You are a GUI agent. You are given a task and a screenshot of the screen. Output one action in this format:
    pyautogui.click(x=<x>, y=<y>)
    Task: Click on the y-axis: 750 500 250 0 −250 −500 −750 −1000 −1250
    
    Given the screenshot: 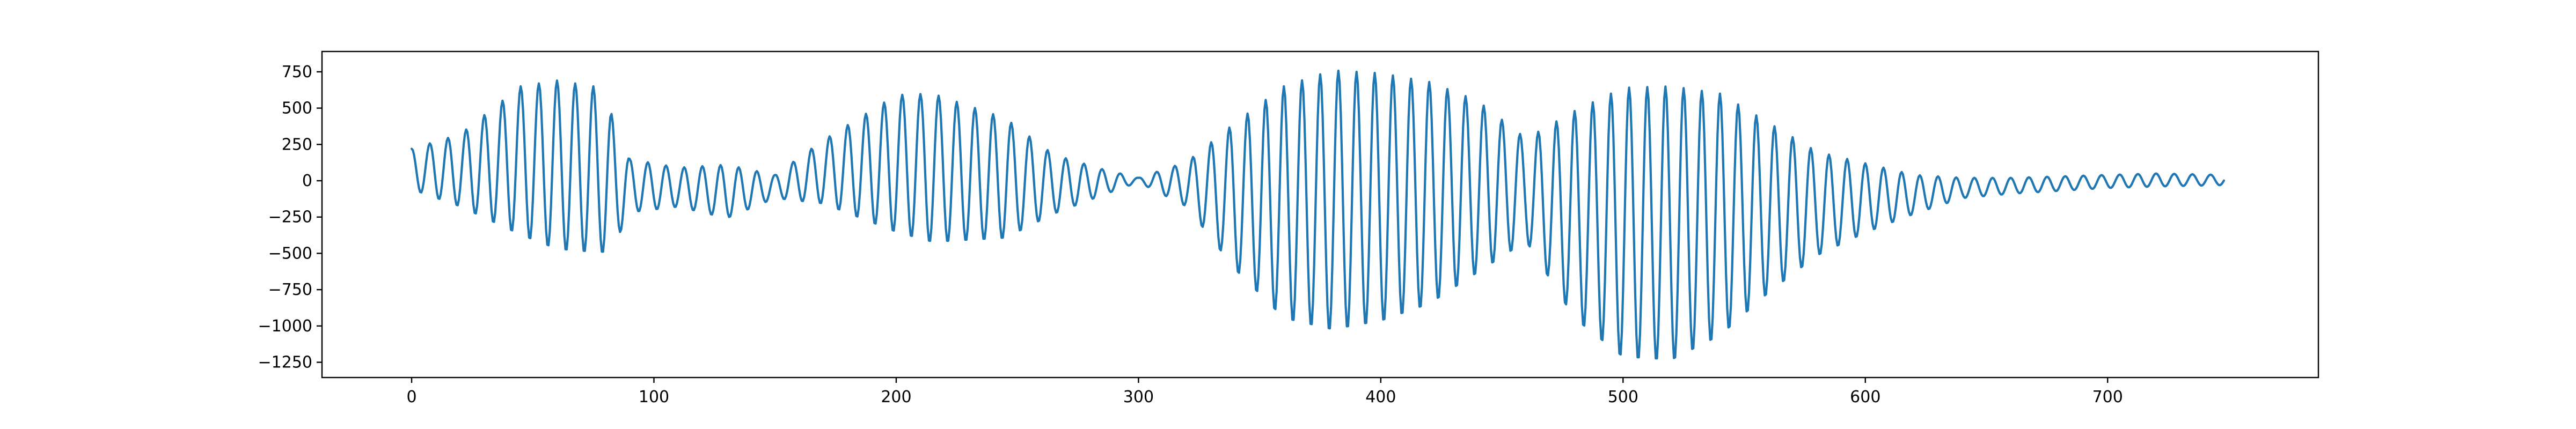 What is the action you would take?
    pyautogui.click(x=290, y=217)
    